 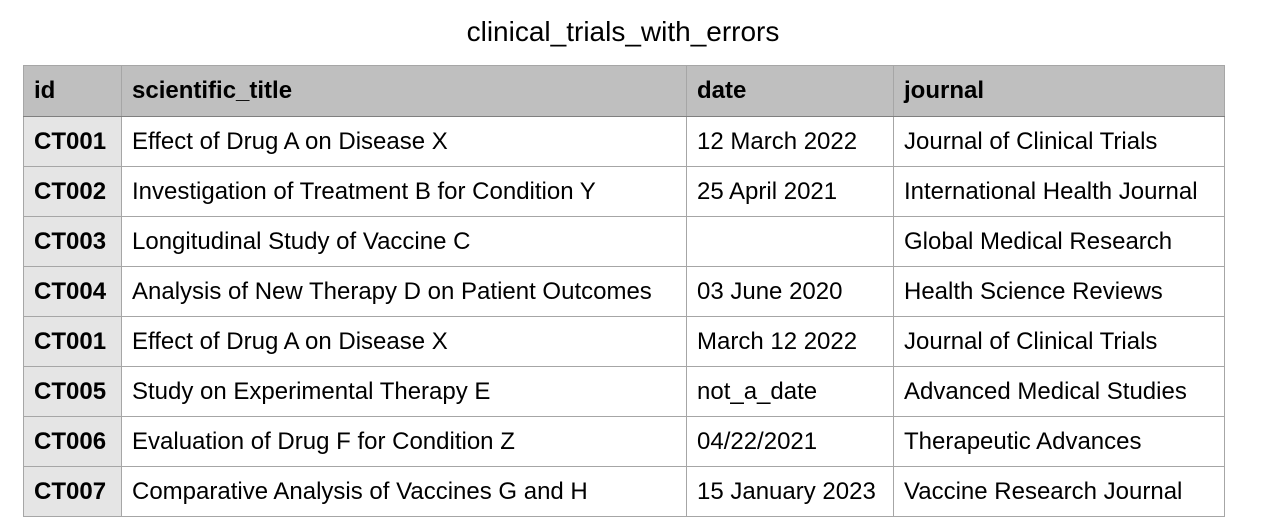 What do you see at coordinates (72, 291) in the screenshot?
I see `id-cell: CT004` at bounding box center [72, 291].